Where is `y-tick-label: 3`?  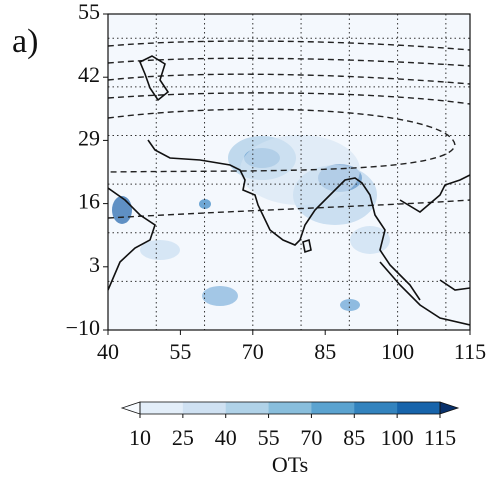
y-tick-label: 3 is located at coordinates (94, 264).